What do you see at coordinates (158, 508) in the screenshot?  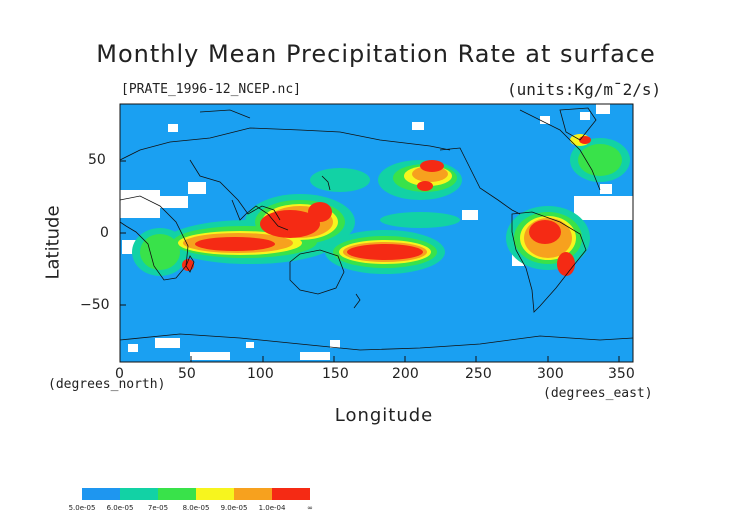 I see `colorbar-label: 7e-05` at bounding box center [158, 508].